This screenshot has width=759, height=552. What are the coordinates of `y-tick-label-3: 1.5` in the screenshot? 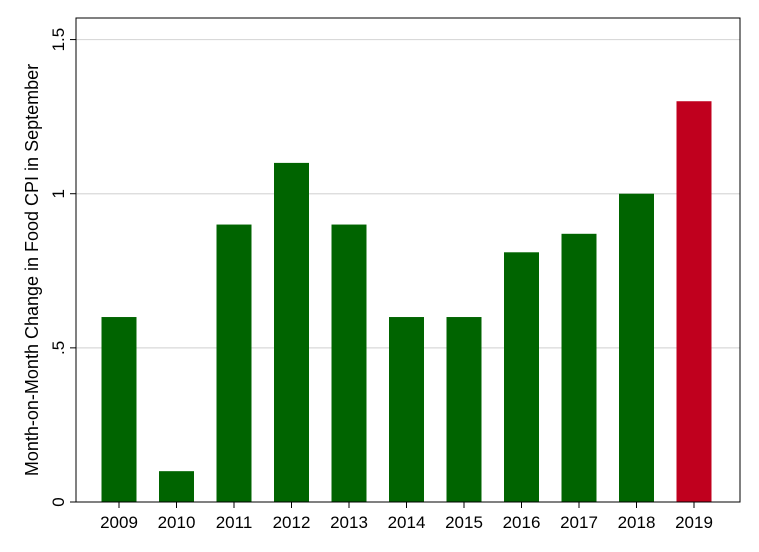 It's located at (58, 40).